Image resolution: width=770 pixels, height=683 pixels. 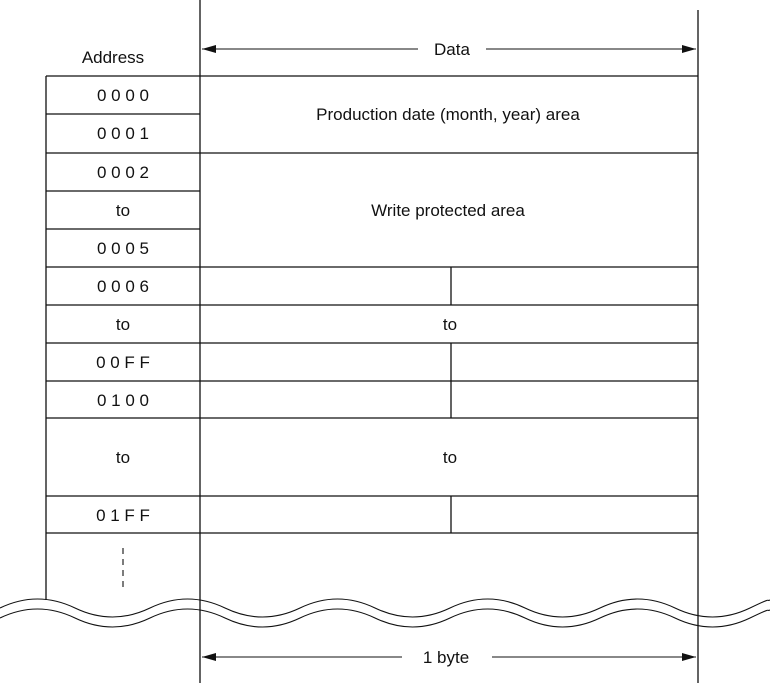 What do you see at coordinates (123, 133) in the screenshot?
I see `address-0001: 0 0 0 1` at bounding box center [123, 133].